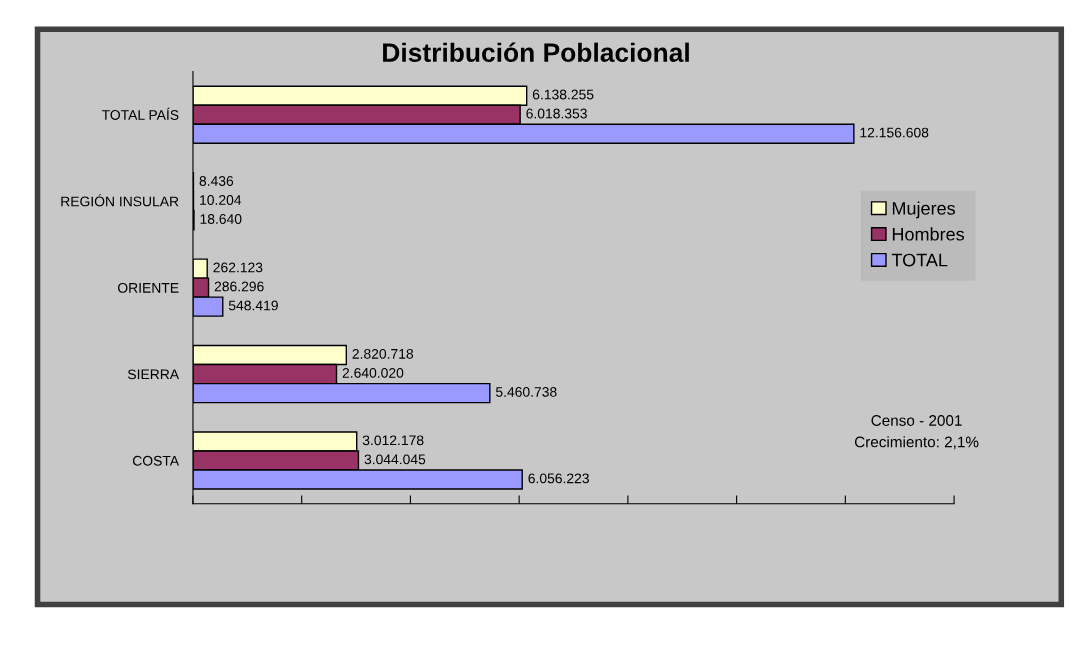 This screenshot has width=1072, height=650. I want to click on y-tick-label: SIERRA, so click(153, 374).